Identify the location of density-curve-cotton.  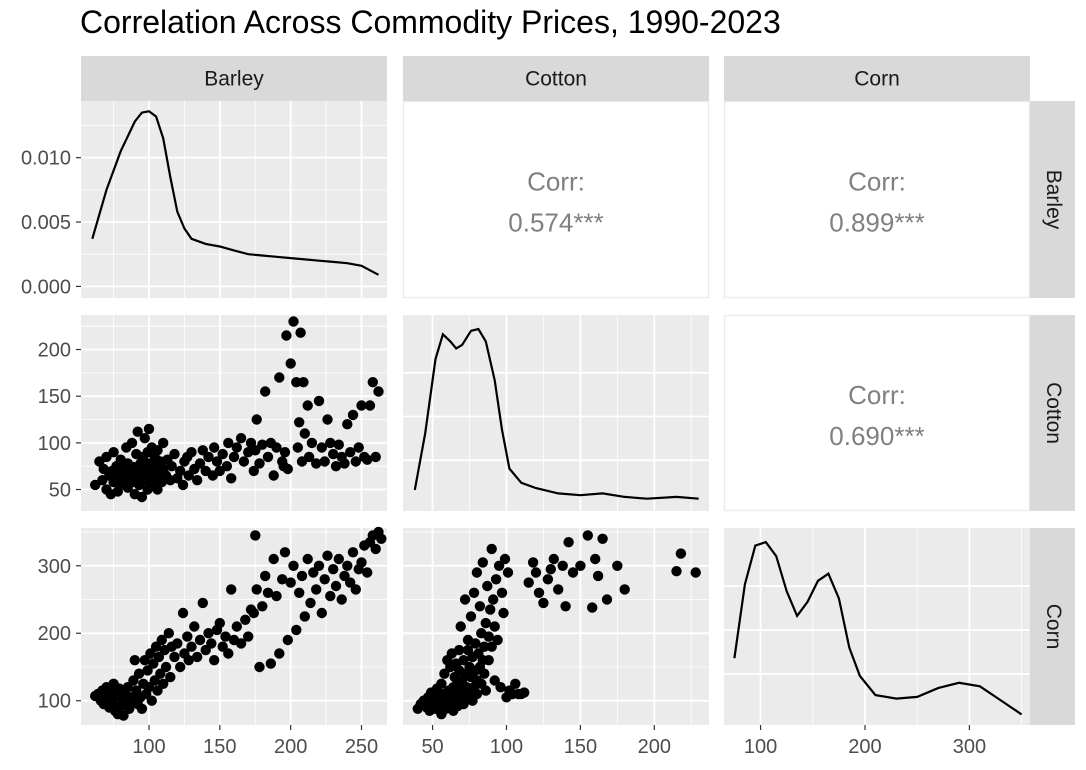
(556, 413).